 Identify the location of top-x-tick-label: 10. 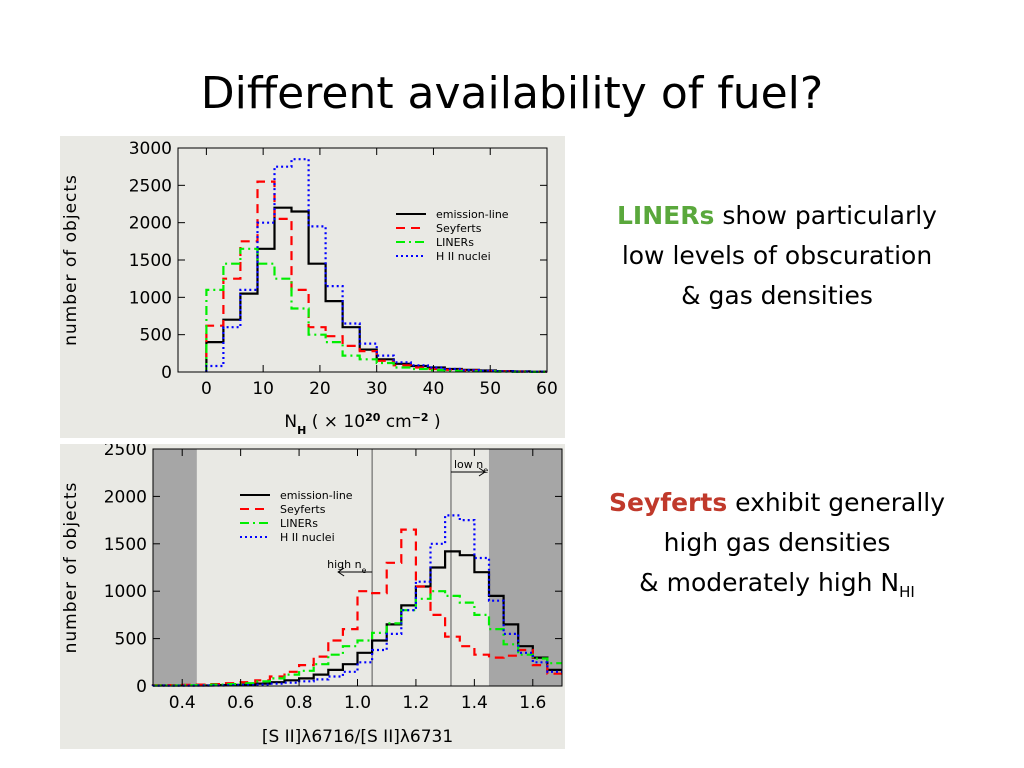
(263, 389).